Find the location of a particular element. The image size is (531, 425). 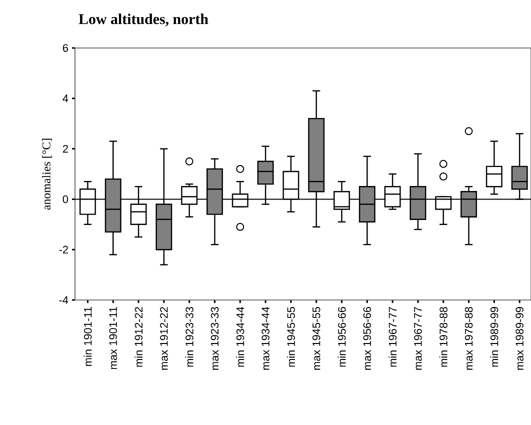

x-tick-label: min 1901-11 is located at coordinates (88, 336).